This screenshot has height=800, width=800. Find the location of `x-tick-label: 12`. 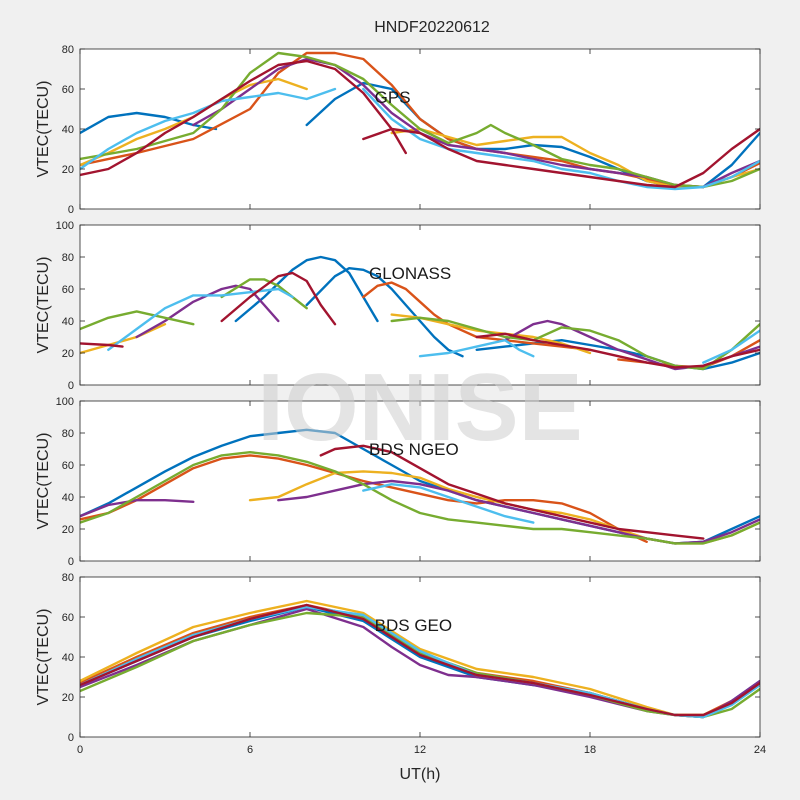

x-tick-label: 12 is located at coordinates (420, 750).